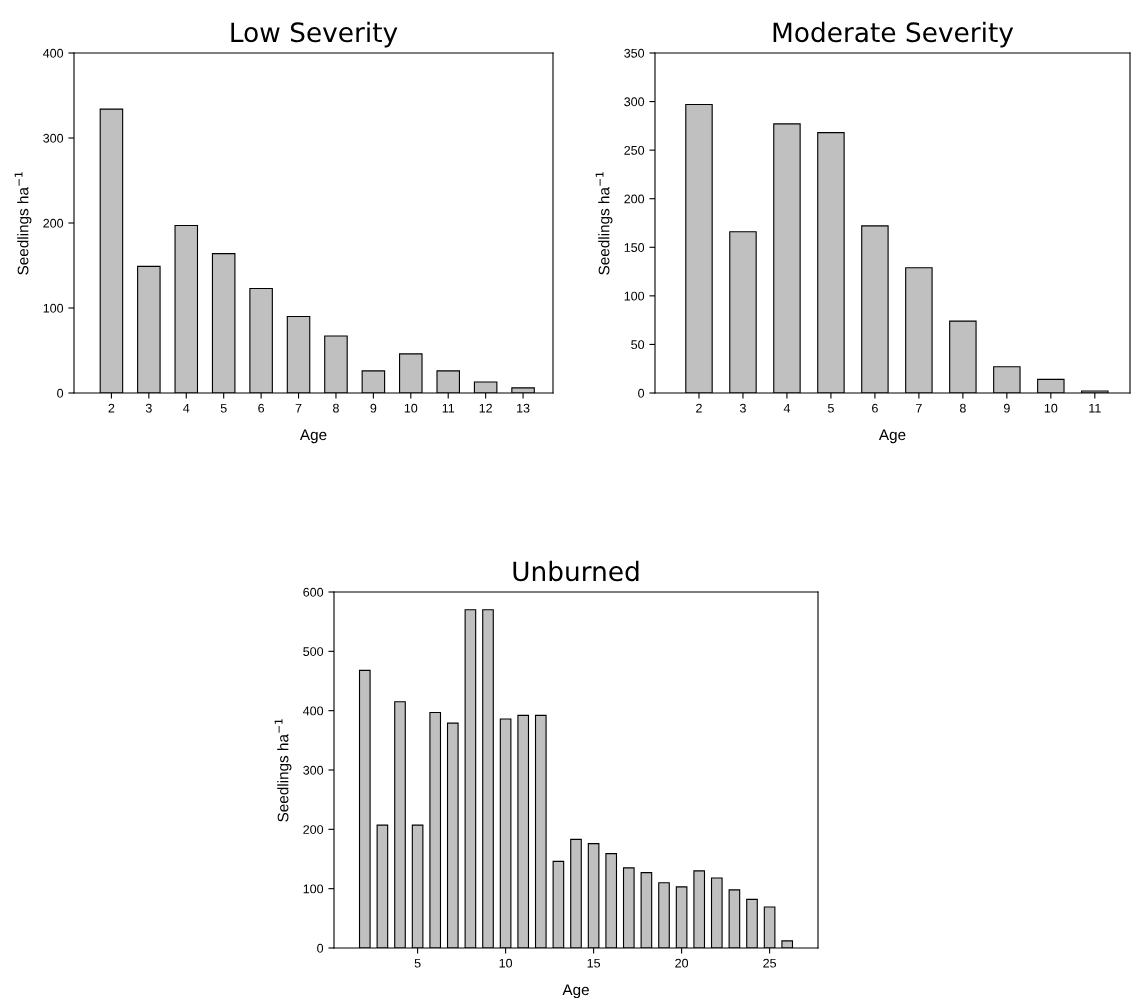 The width and height of the screenshot is (1136, 998). What do you see at coordinates (634, 150) in the screenshot?
I see `y-tick-label: 250` at bounding box center [634, 150].